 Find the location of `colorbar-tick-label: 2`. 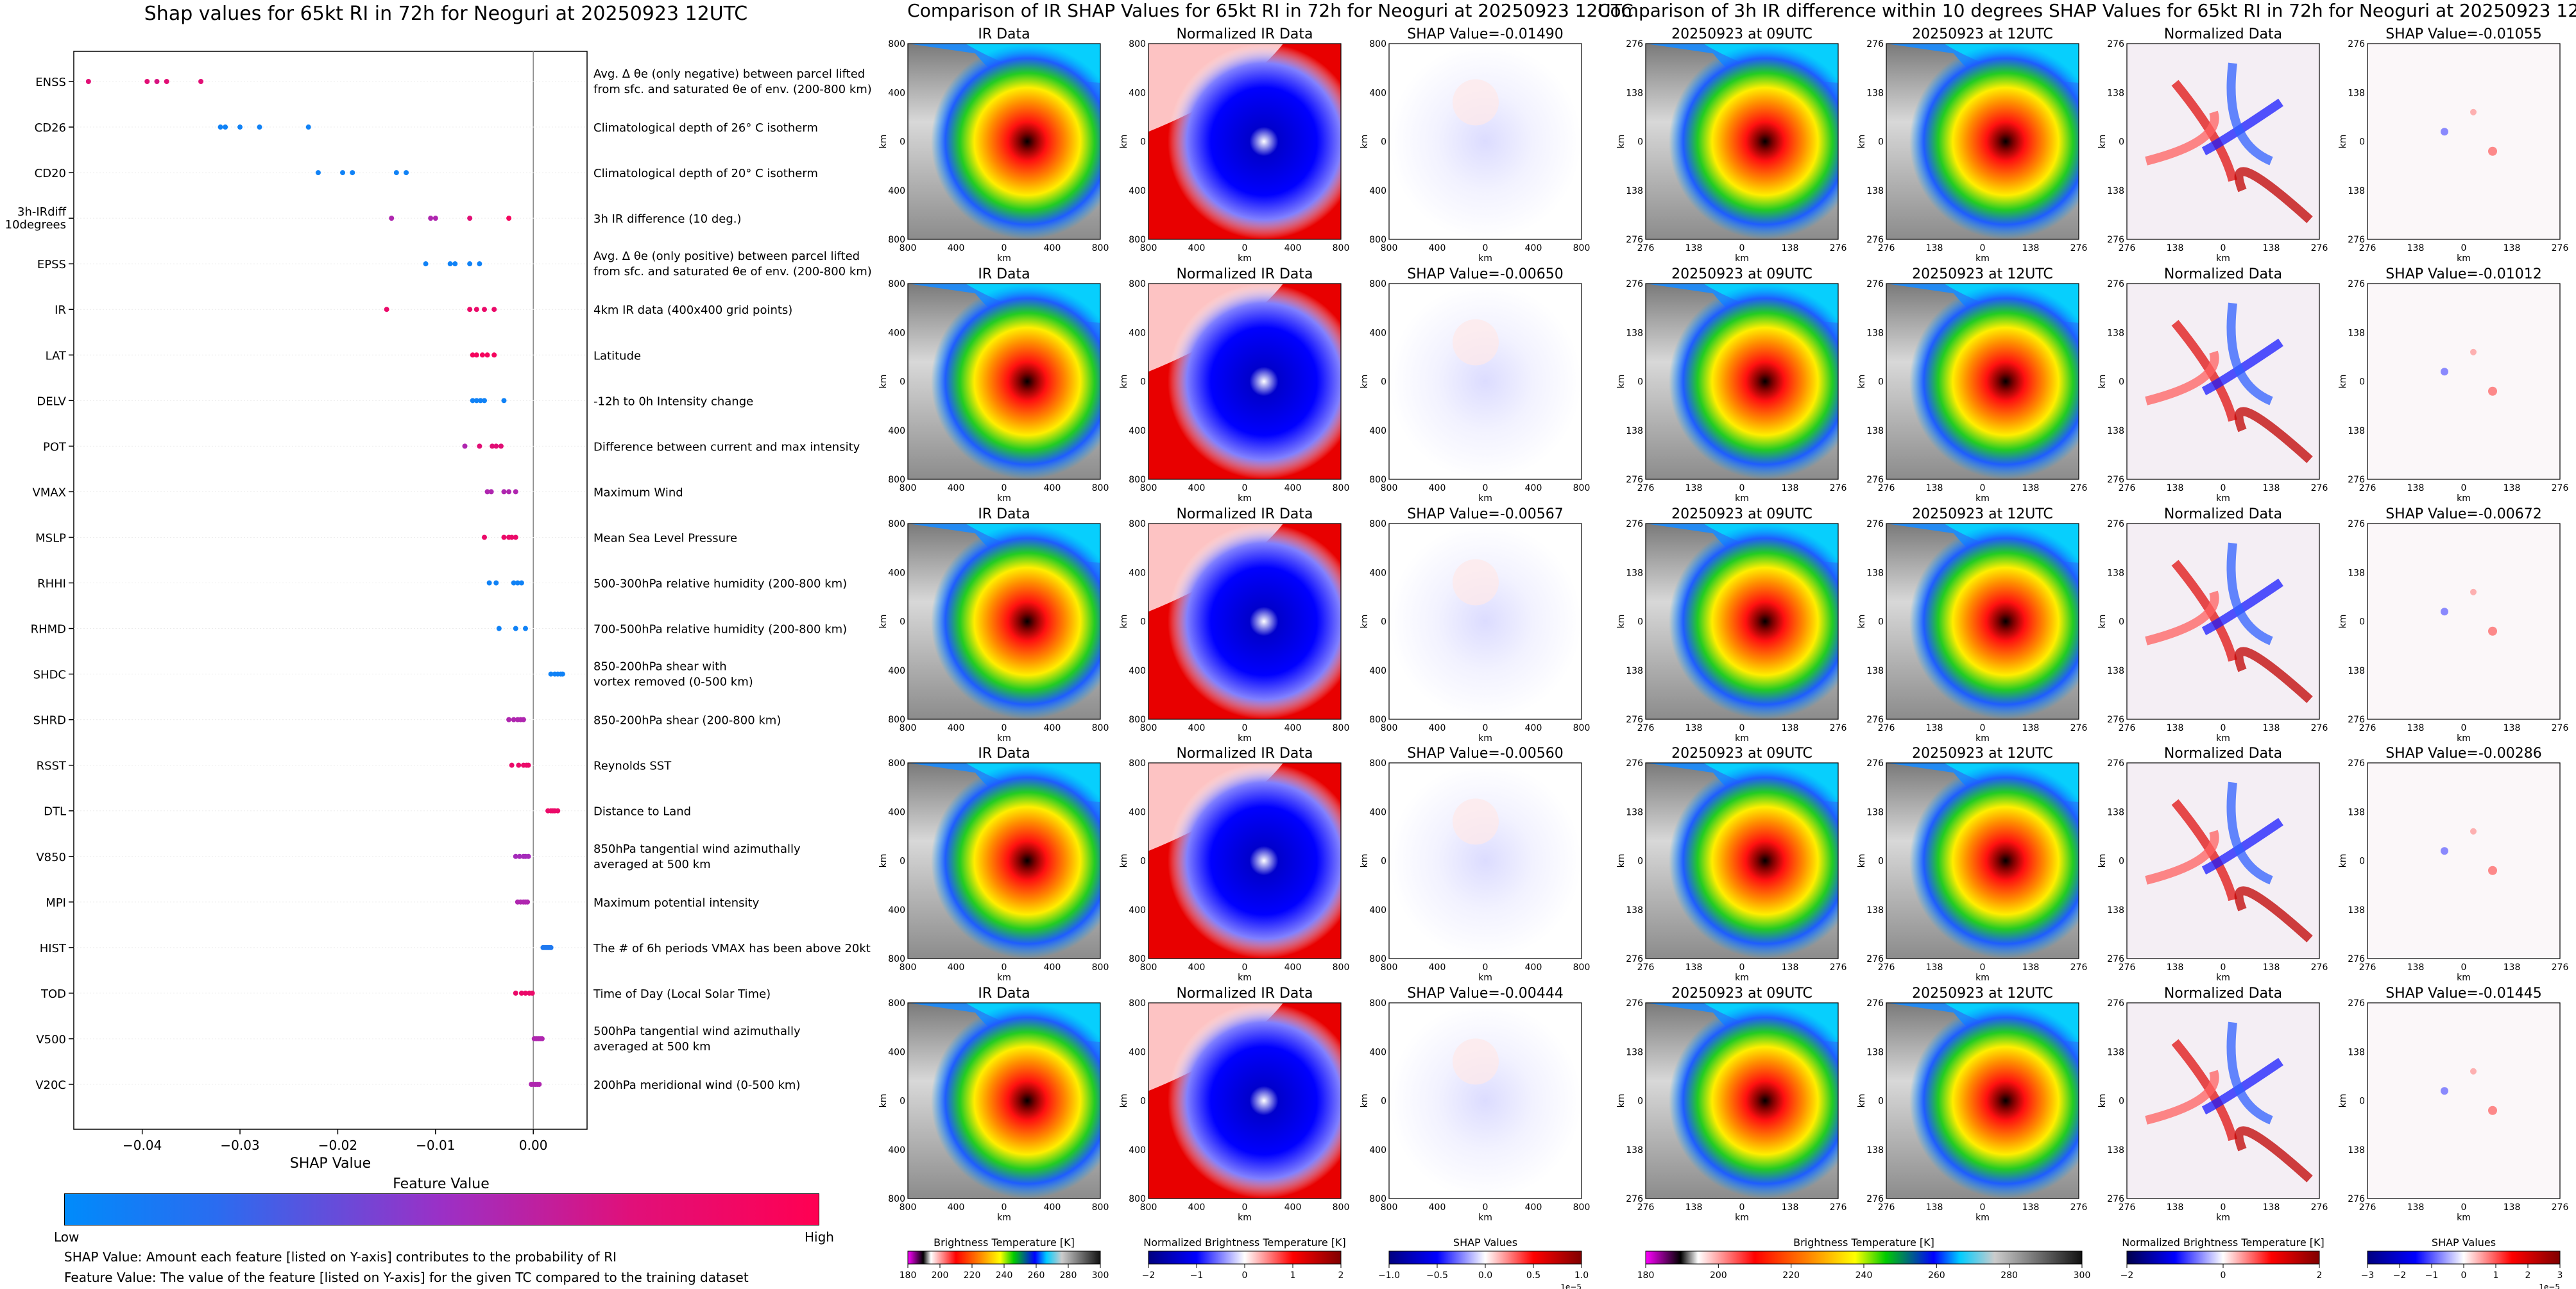

colorbar-tick-label: 2 is located at coordinates (2528, 1275).